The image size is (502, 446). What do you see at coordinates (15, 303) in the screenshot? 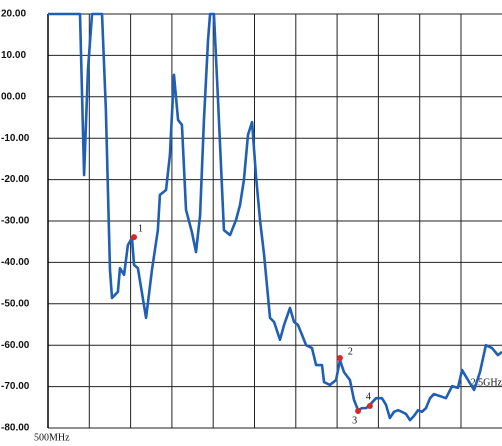
I see `y-tick-label: -50.00` at bounding box center [15, 303].